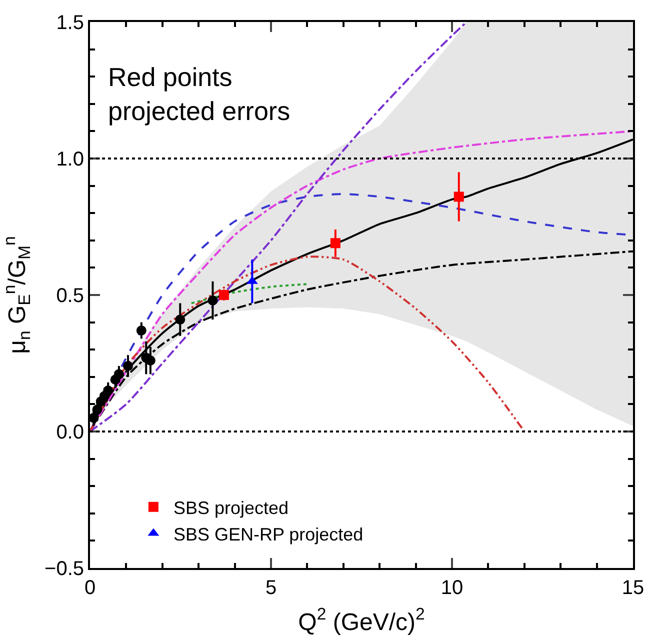 The height and width of the screenshot is (643, 656). Describe the element at coordinates (268, 534) in the screenshot. I see `legend-label: SBS GEN-RP projected` at that location.